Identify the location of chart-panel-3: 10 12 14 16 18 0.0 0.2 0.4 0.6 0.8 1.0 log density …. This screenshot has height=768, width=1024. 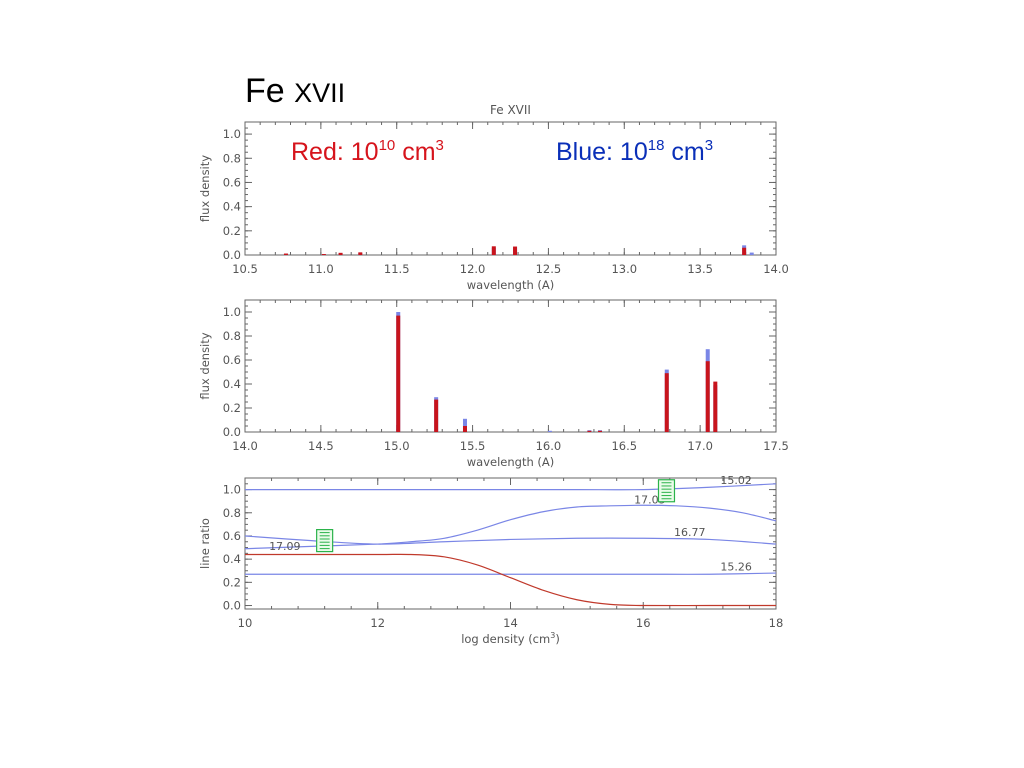
(490, 560).